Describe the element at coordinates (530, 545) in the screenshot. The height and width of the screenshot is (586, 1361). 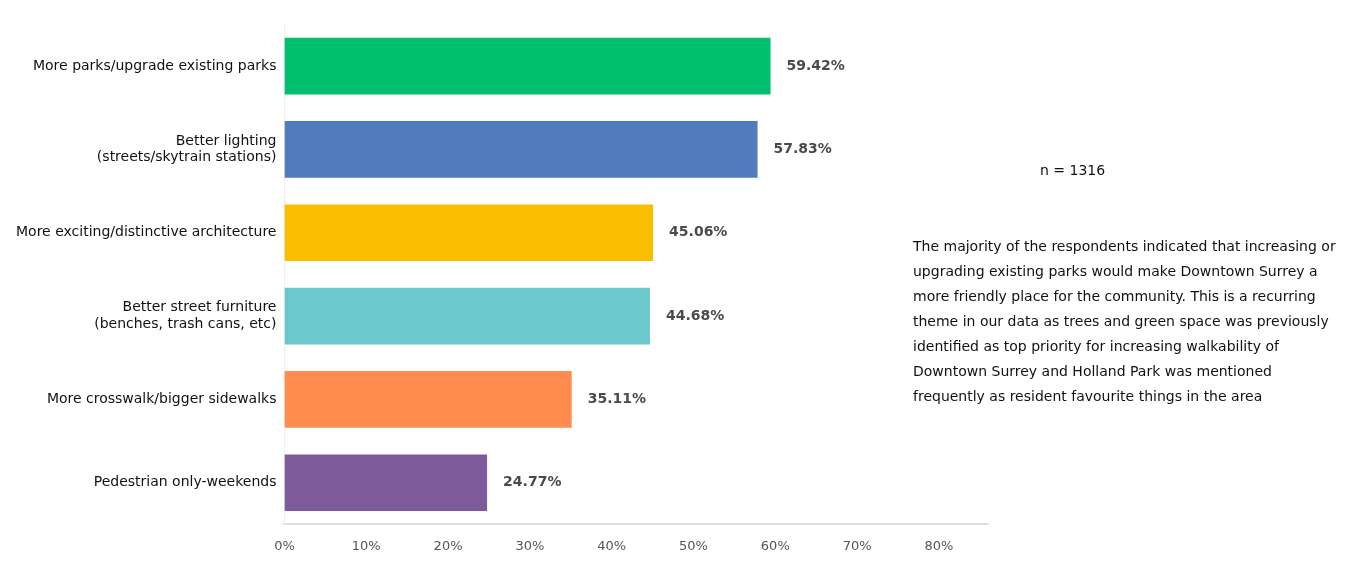
I see `x-tick-label: 30%` at that location.